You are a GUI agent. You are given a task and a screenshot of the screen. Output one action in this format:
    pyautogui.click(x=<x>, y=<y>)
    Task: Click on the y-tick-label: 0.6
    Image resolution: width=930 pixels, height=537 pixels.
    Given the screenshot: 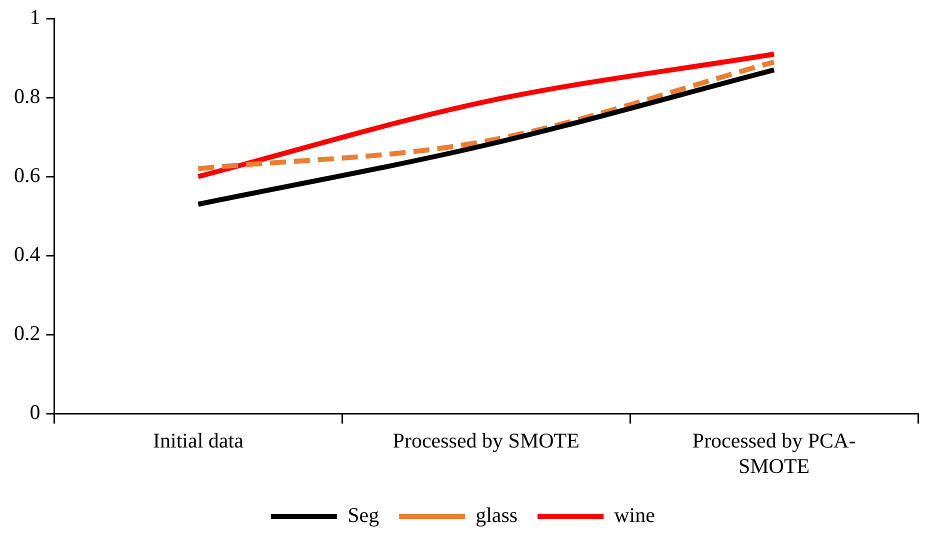 What is the action you would take?
    pyautogui.click(x=27, y=175)
    